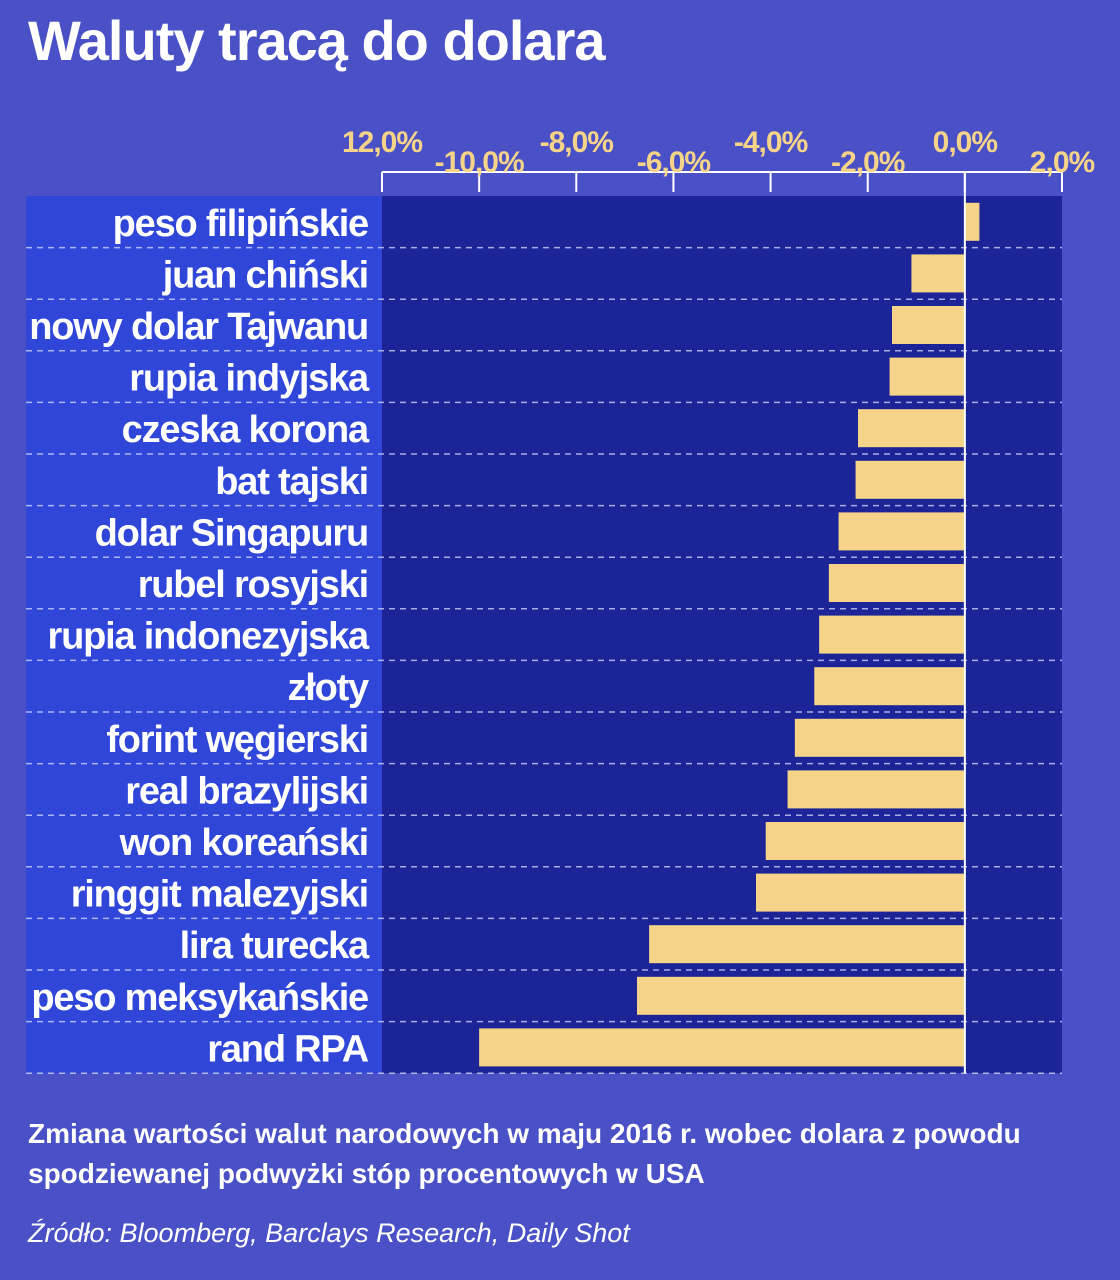 Image resolution: width=1120 pixels, height=1280 pixels. I want to click on category-label: bat tajski, so click(291, 482).